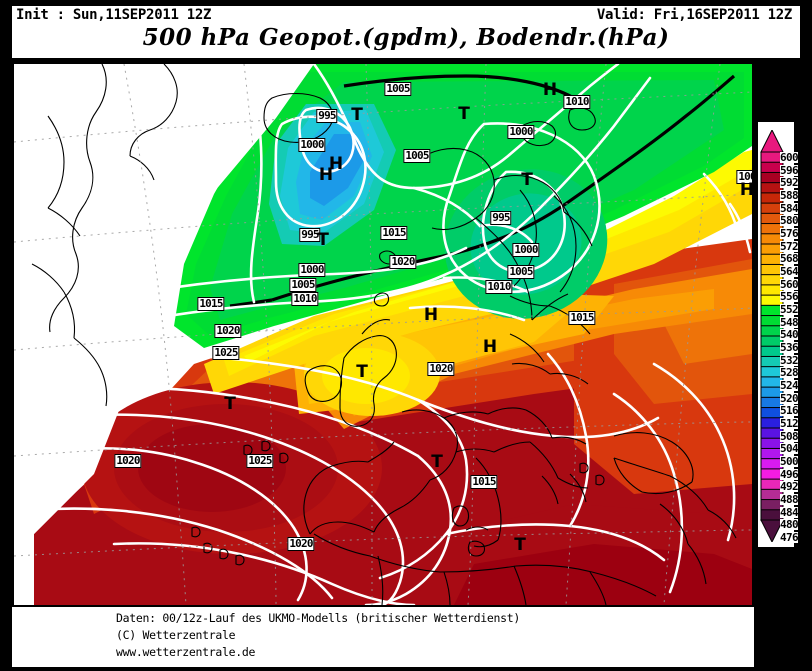  Describe the element at coordinates (789, 360) in the screenshot. I see `colorbar-tick-label: 532` at that location.